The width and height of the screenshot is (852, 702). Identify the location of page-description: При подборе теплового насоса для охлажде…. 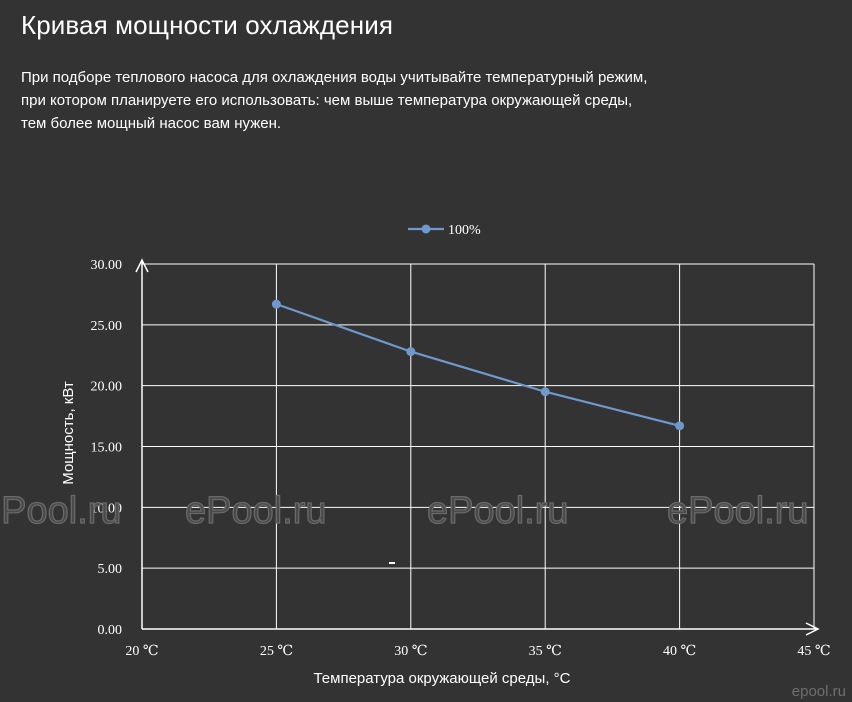
(371, 100).